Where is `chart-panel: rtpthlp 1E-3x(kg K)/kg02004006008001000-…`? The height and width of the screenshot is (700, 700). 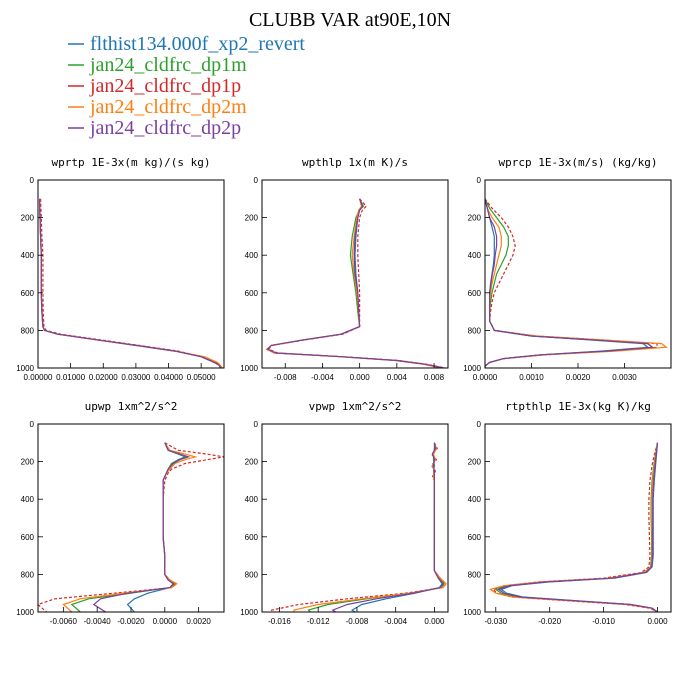 chart-panel: rtpthlp 1E-3x(kg K)/kg02004006008001000-… is located at coordinates (567, 513).